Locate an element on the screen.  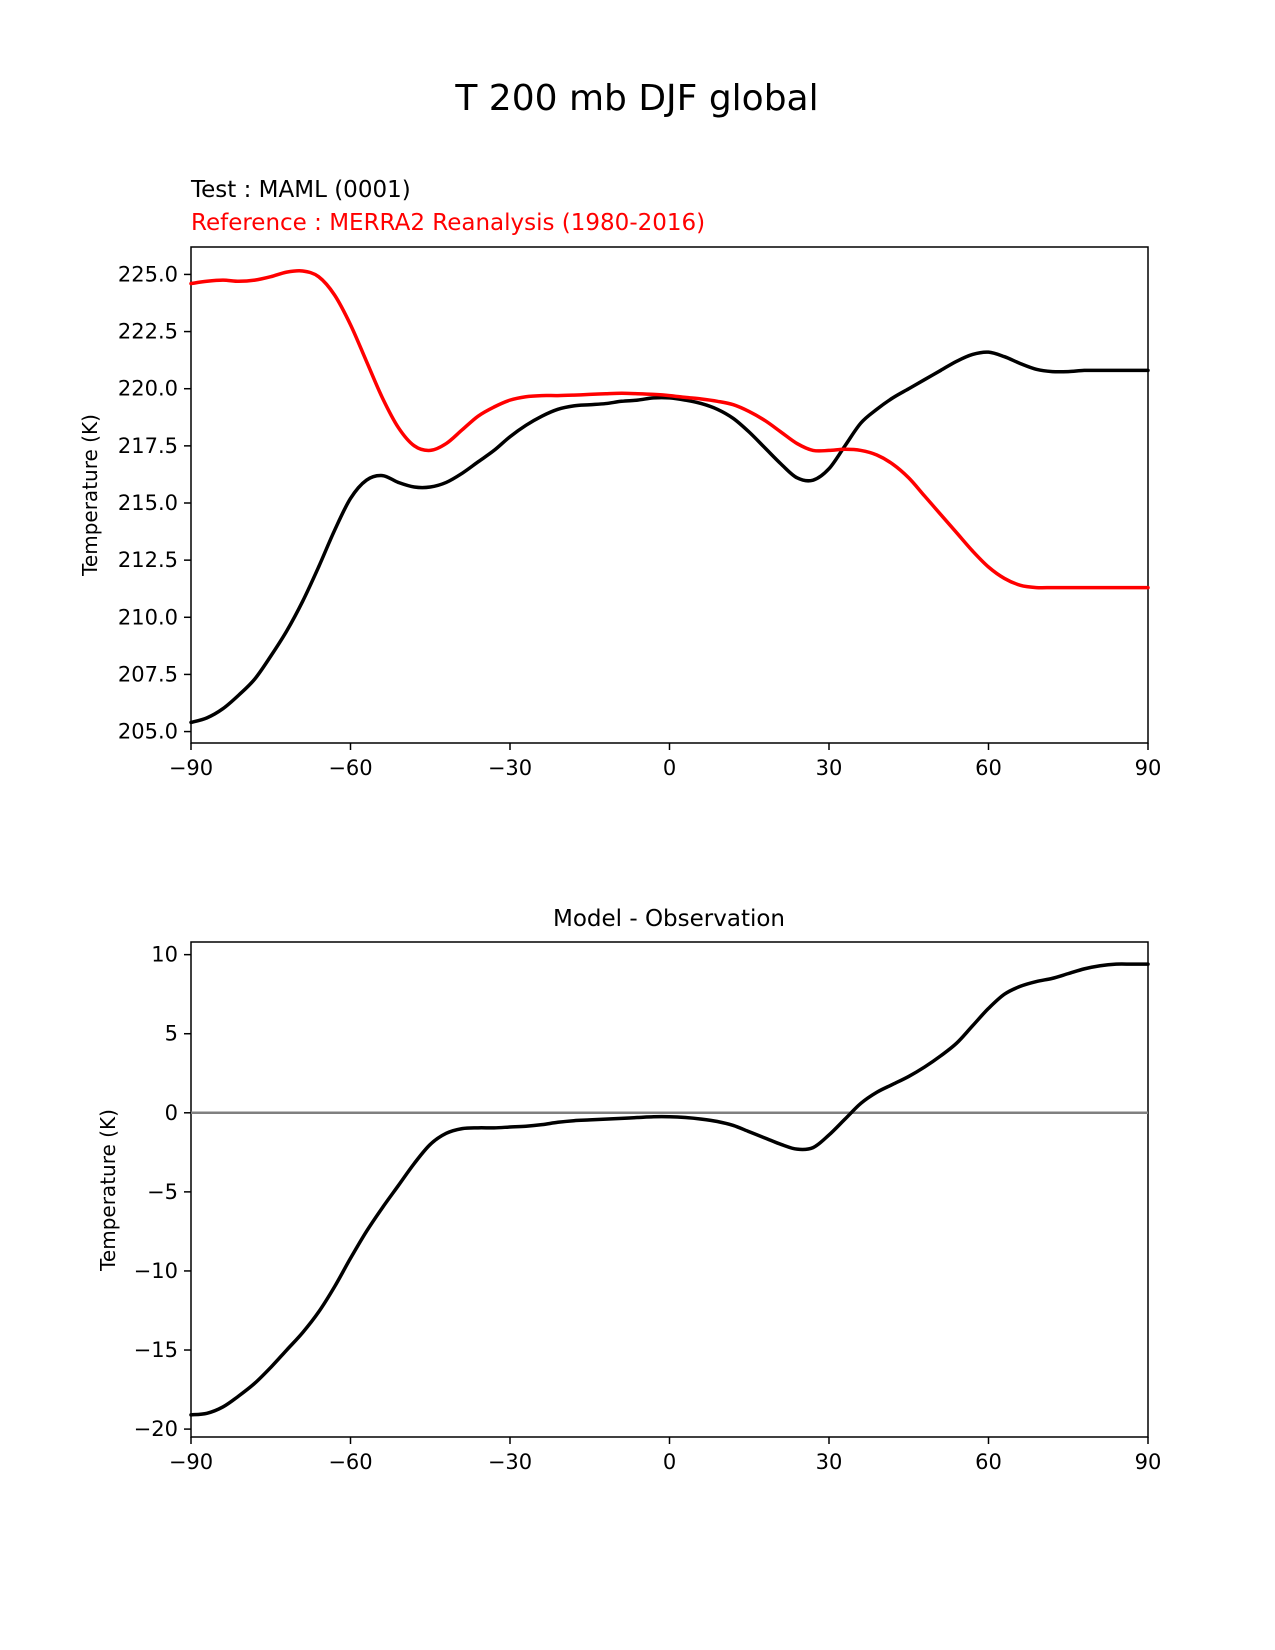
top-y-tick-label: 217.5 is located at coordinates (148, 446).